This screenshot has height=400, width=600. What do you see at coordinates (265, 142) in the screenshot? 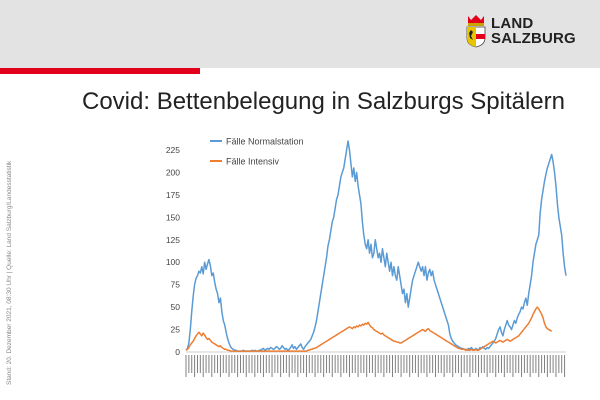
I see `legend-entry: Fälle Normalstation` at bounding box center [265, 142].